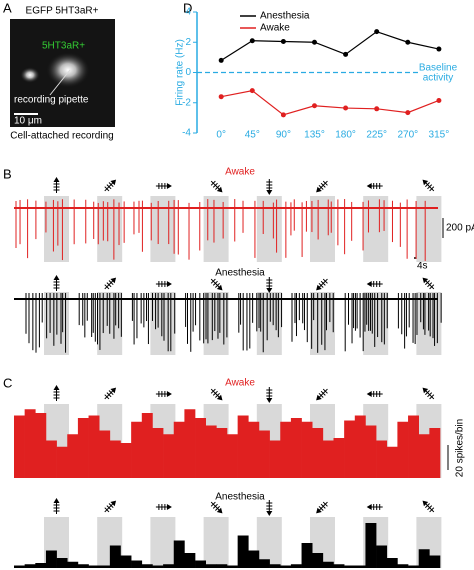 This screenshot has height=570, width=474. What do you see at coordinates (187, 7) in the screenshot?
I see `panel-letter: D` at bounding box center [187, 7].